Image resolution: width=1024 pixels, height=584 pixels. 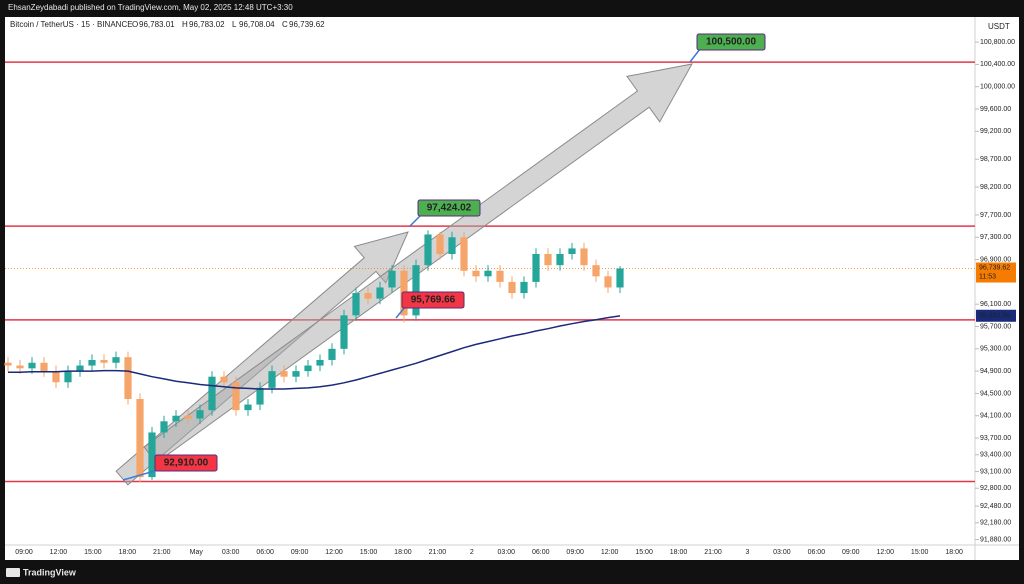 What do you see at coordinates (71, 24) in the screenshot?
I see `symbol: Bitcoin / TetherUS · 15 · BINANCE` at bounding box center [71, 24].